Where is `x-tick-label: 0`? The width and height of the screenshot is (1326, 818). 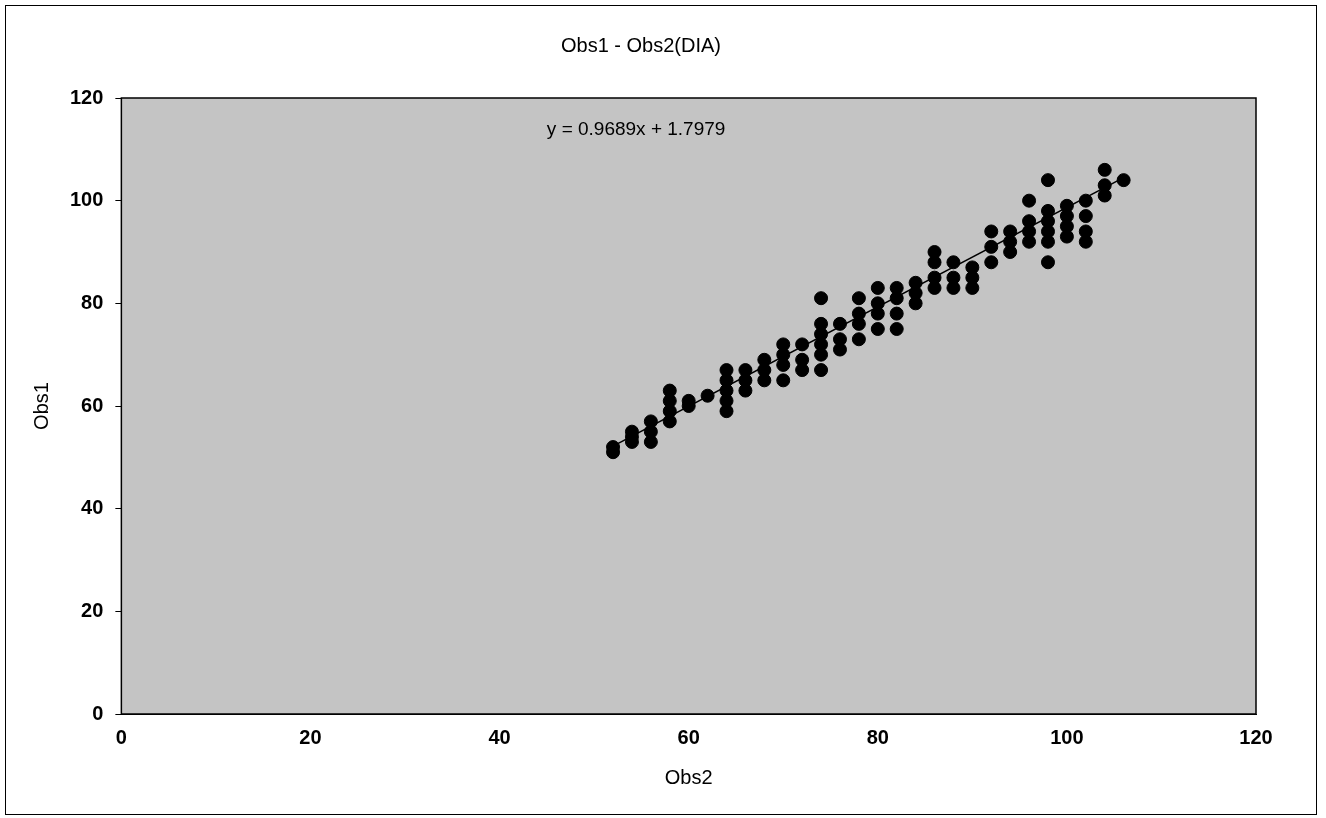
x-tick-label: 0 is located at coordinates (121, 736).